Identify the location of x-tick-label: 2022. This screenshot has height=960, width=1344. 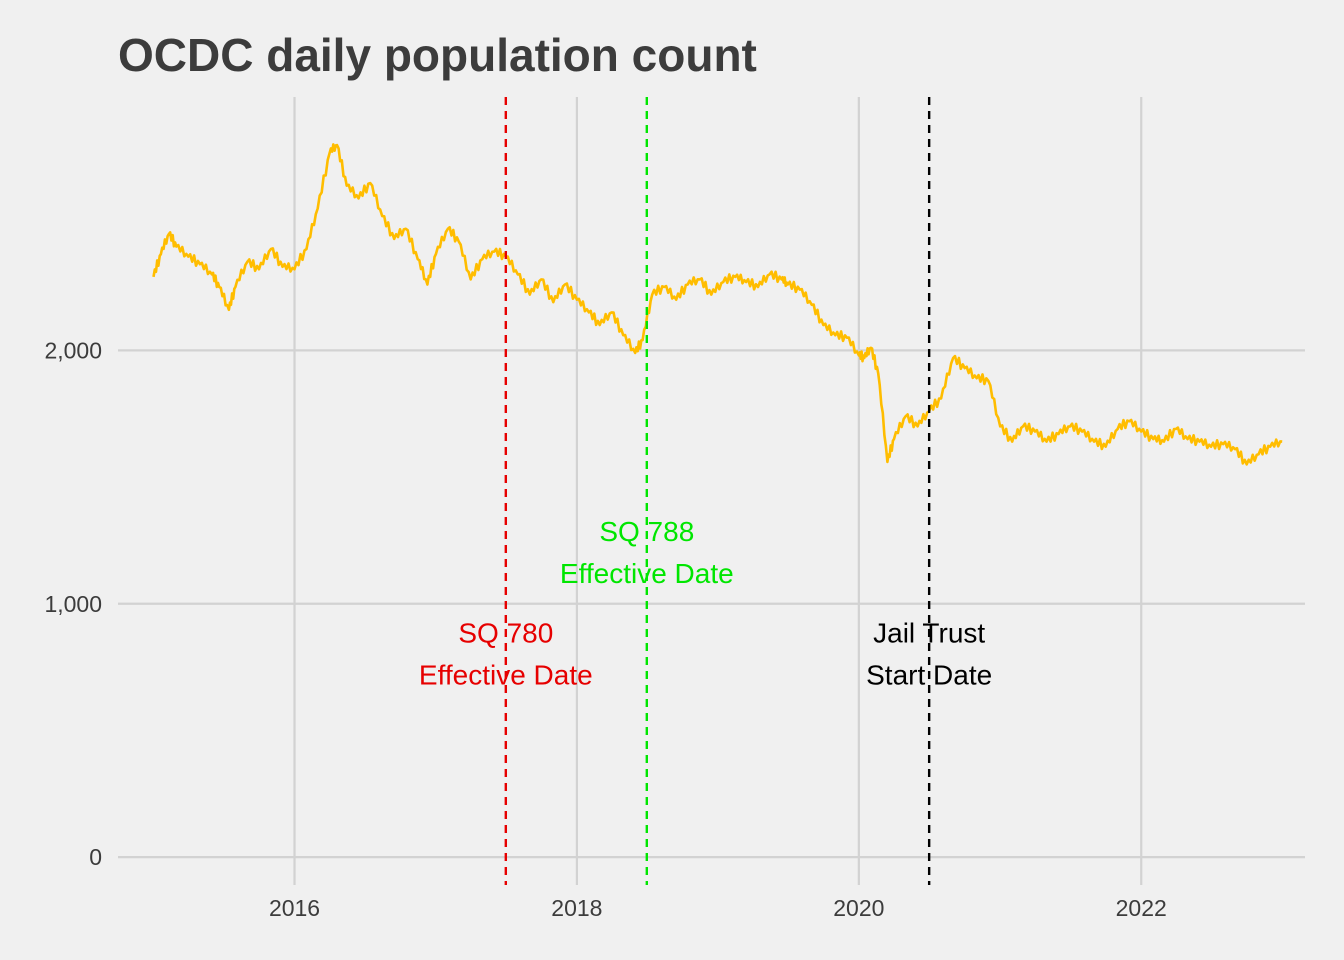
(1141, 908).